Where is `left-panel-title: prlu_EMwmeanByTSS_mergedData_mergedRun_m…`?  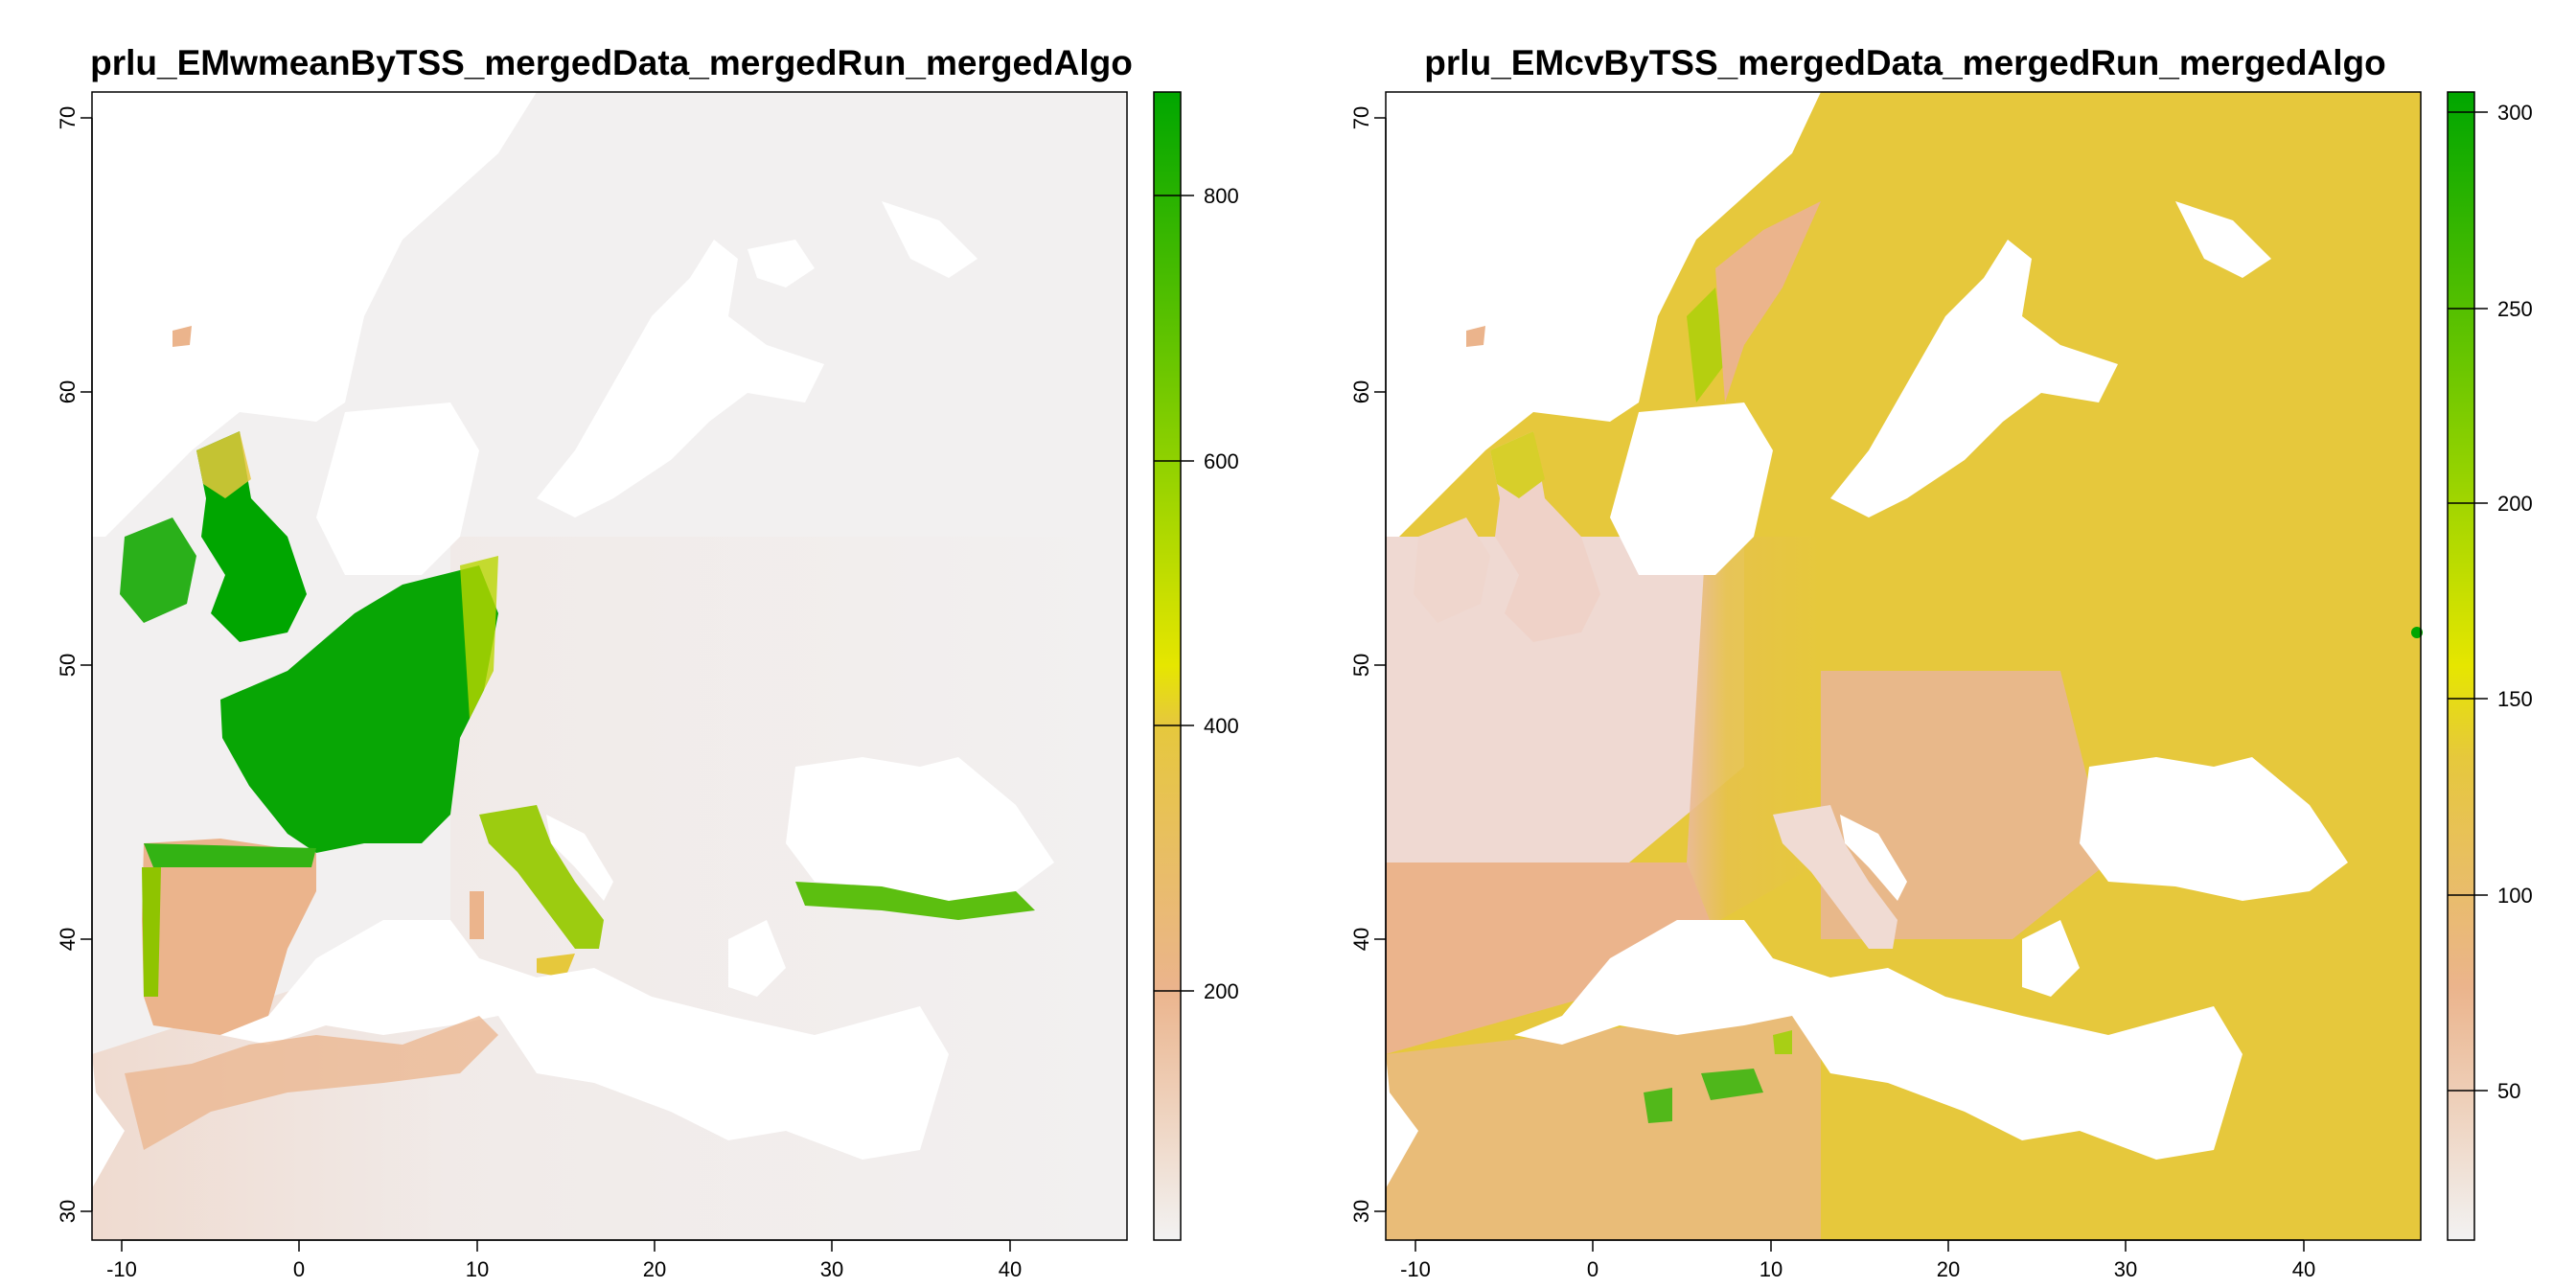 left-panel-title: prlu_EMwmeanByTSS_mergedData_mergedRun_m… is located at coordinates (611, 63).